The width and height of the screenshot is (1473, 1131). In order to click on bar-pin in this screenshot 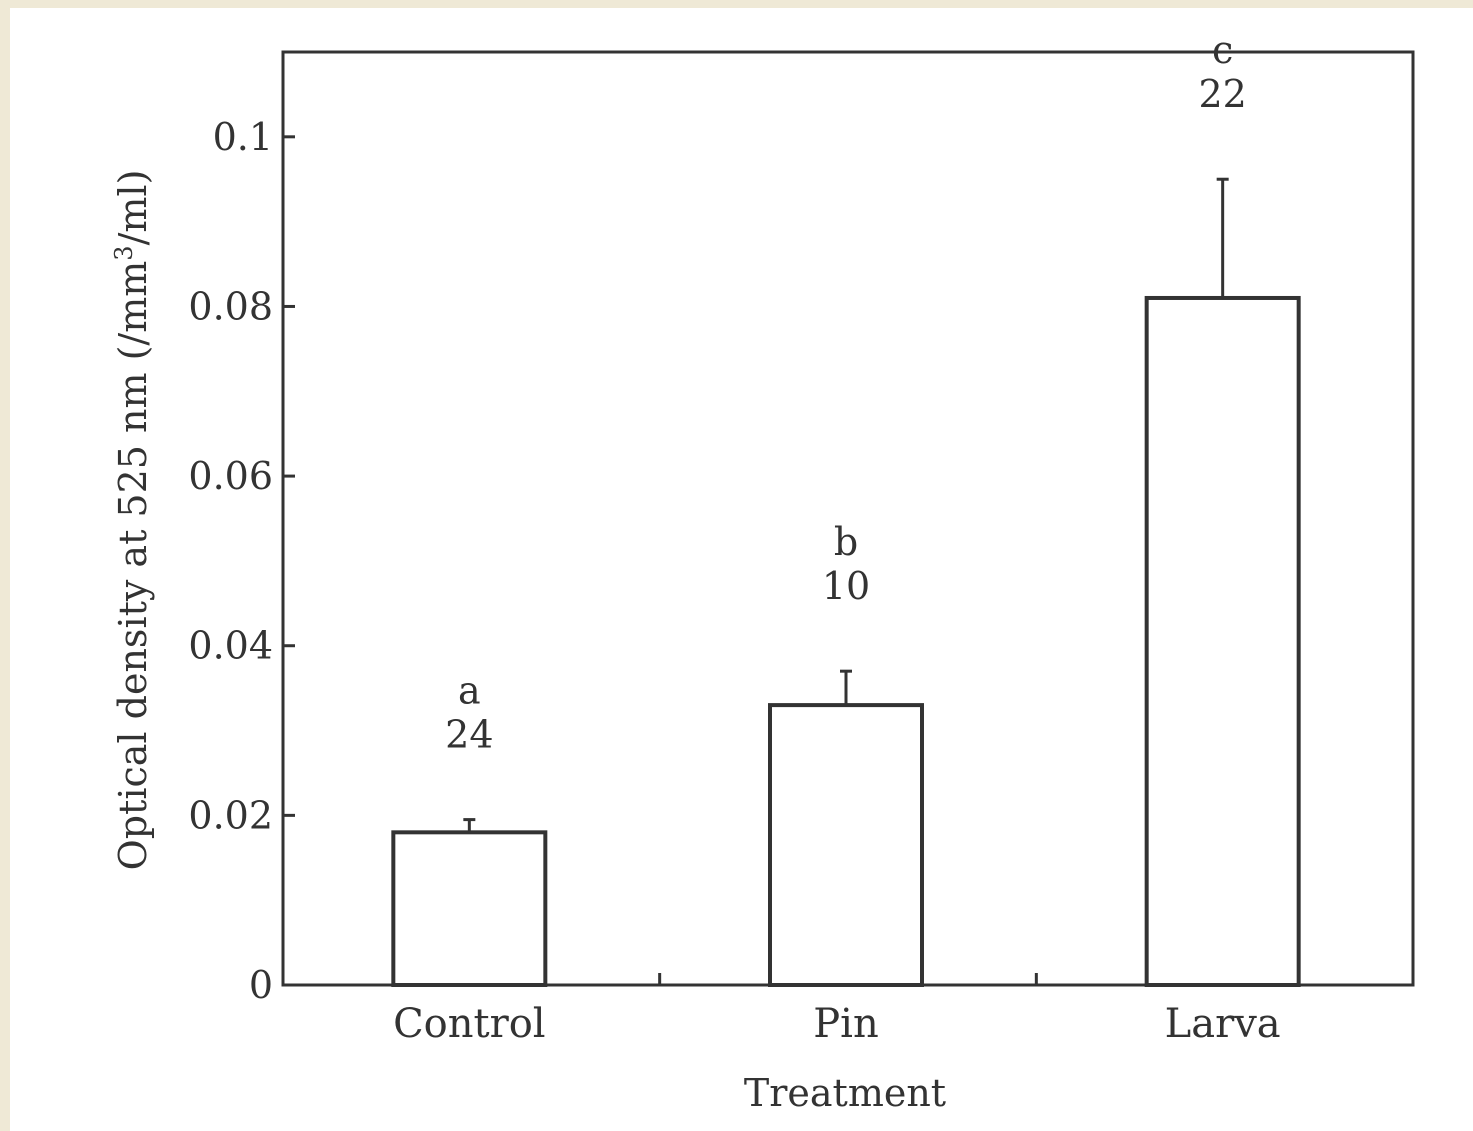, I will do `click(846, 845)`.